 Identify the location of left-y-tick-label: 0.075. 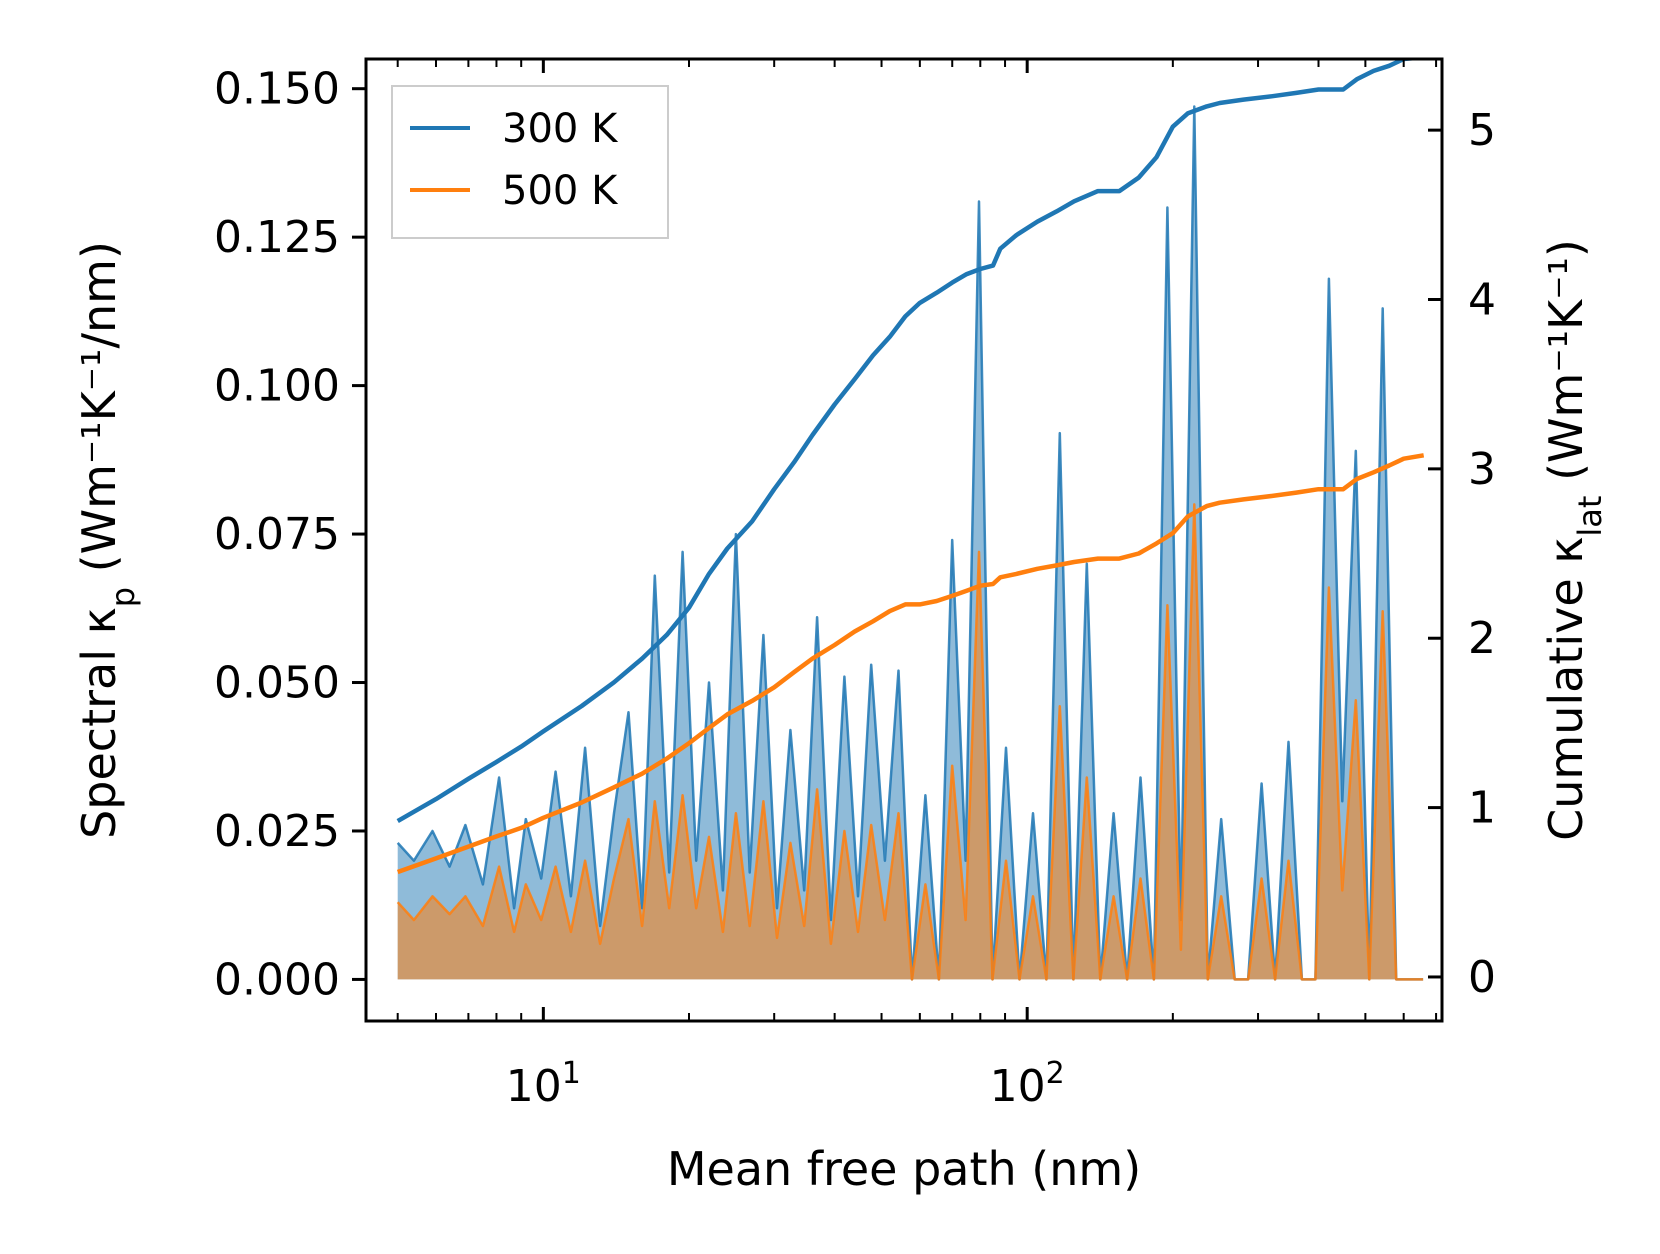
(277, 534).